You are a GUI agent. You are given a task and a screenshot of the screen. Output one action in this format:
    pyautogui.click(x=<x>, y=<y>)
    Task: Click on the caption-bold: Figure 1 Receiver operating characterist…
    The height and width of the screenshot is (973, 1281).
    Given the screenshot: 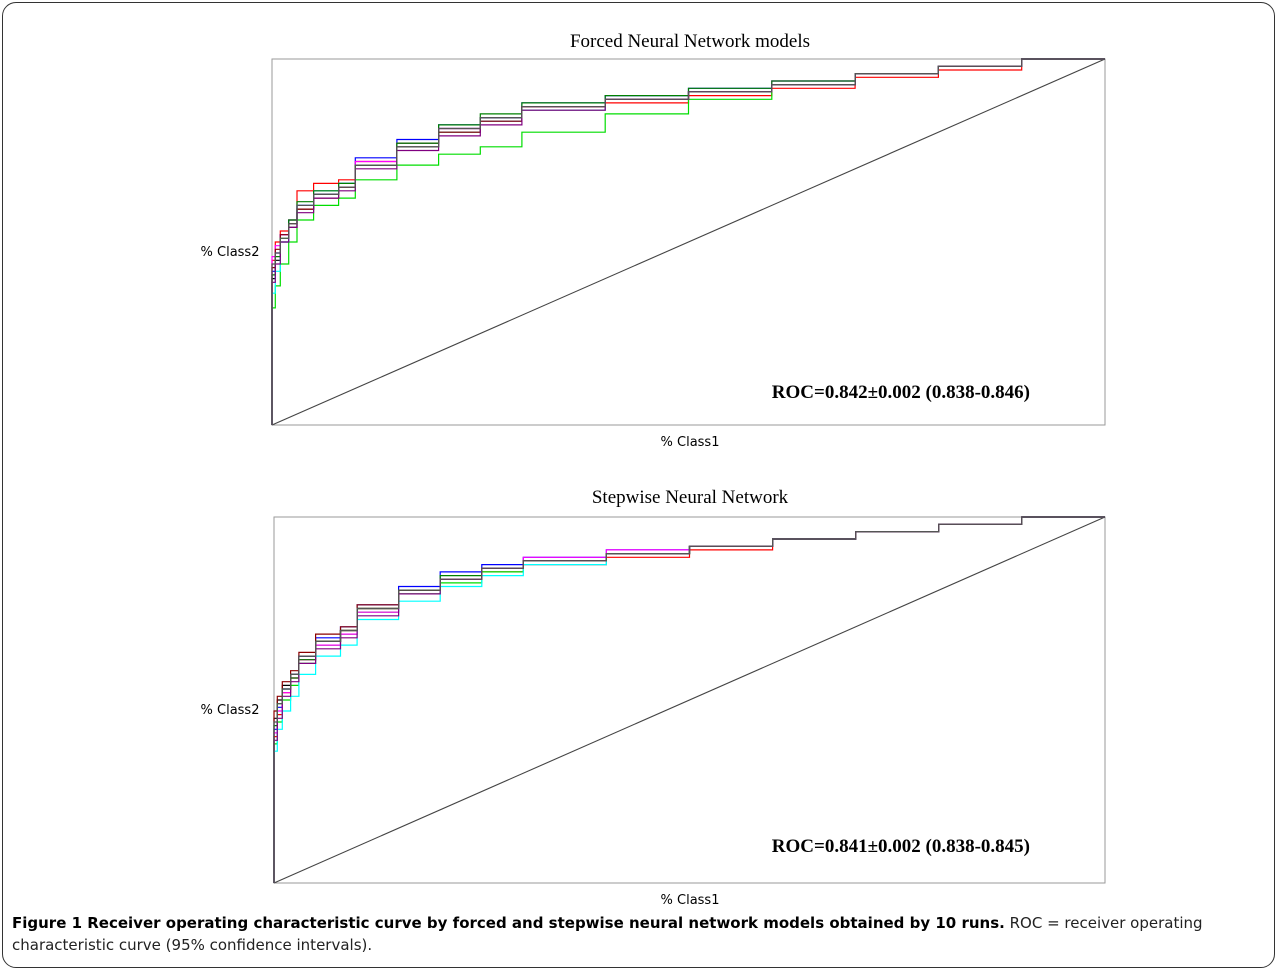 What is the action you would take?
    pyautogui.click(x=508, y=923)
    